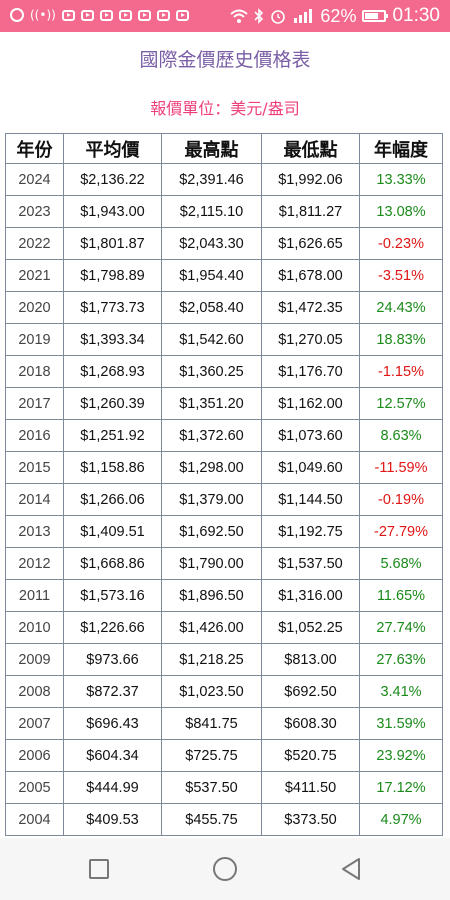  I want to click on cell-change: 13.33%, so click(401, 179).